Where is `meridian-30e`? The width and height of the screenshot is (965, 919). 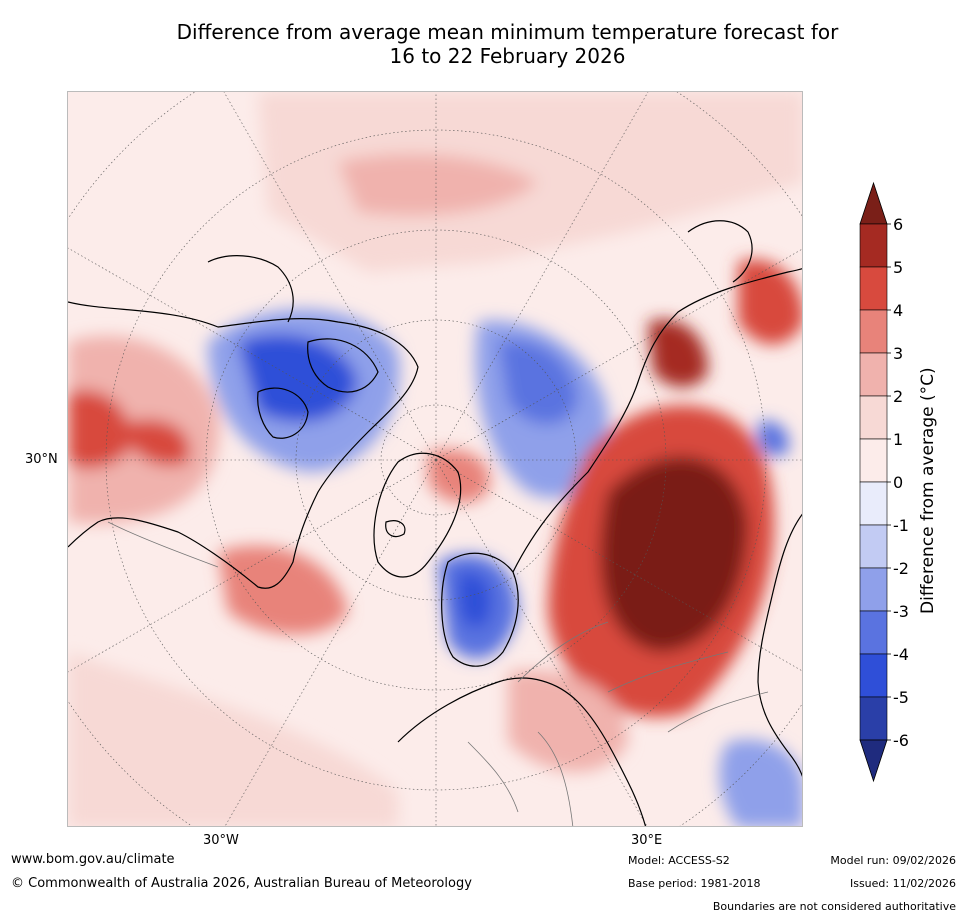 meridian-30e is located at coordinates (541, 642).